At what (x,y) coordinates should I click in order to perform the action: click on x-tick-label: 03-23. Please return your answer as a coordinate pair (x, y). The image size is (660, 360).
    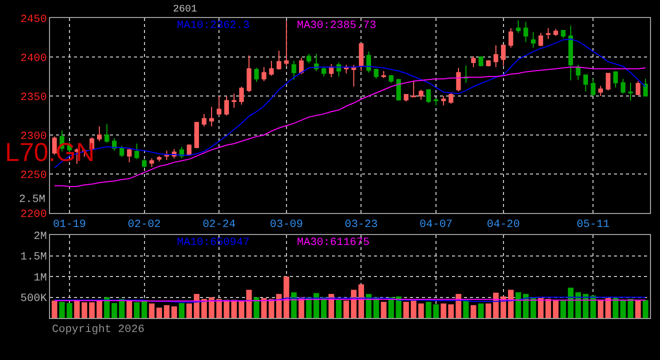
    Looking at the image, I should click on (361, 225).